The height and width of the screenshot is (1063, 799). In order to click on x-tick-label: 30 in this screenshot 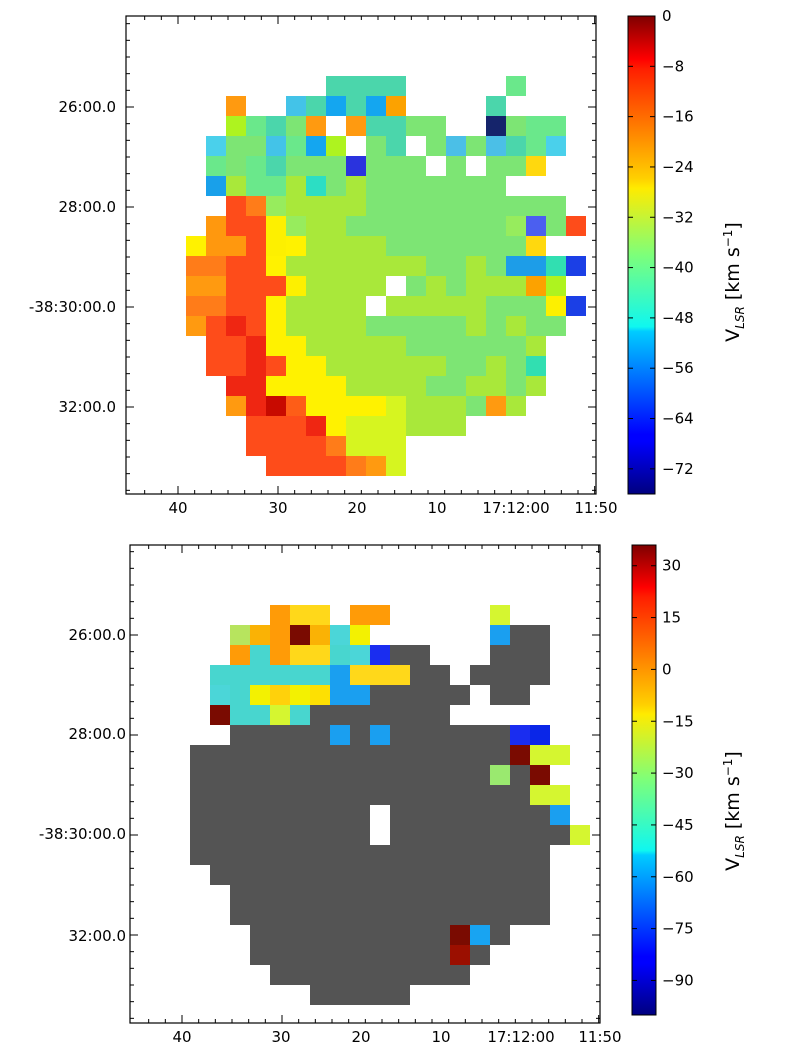, I will do `click(280, 1037)`.